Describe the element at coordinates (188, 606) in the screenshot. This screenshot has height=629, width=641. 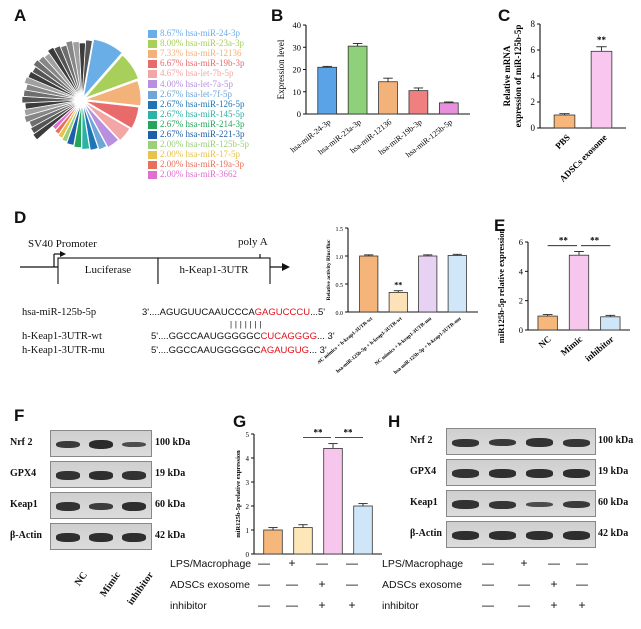
I see `condition-label: inhibitor` at that location.